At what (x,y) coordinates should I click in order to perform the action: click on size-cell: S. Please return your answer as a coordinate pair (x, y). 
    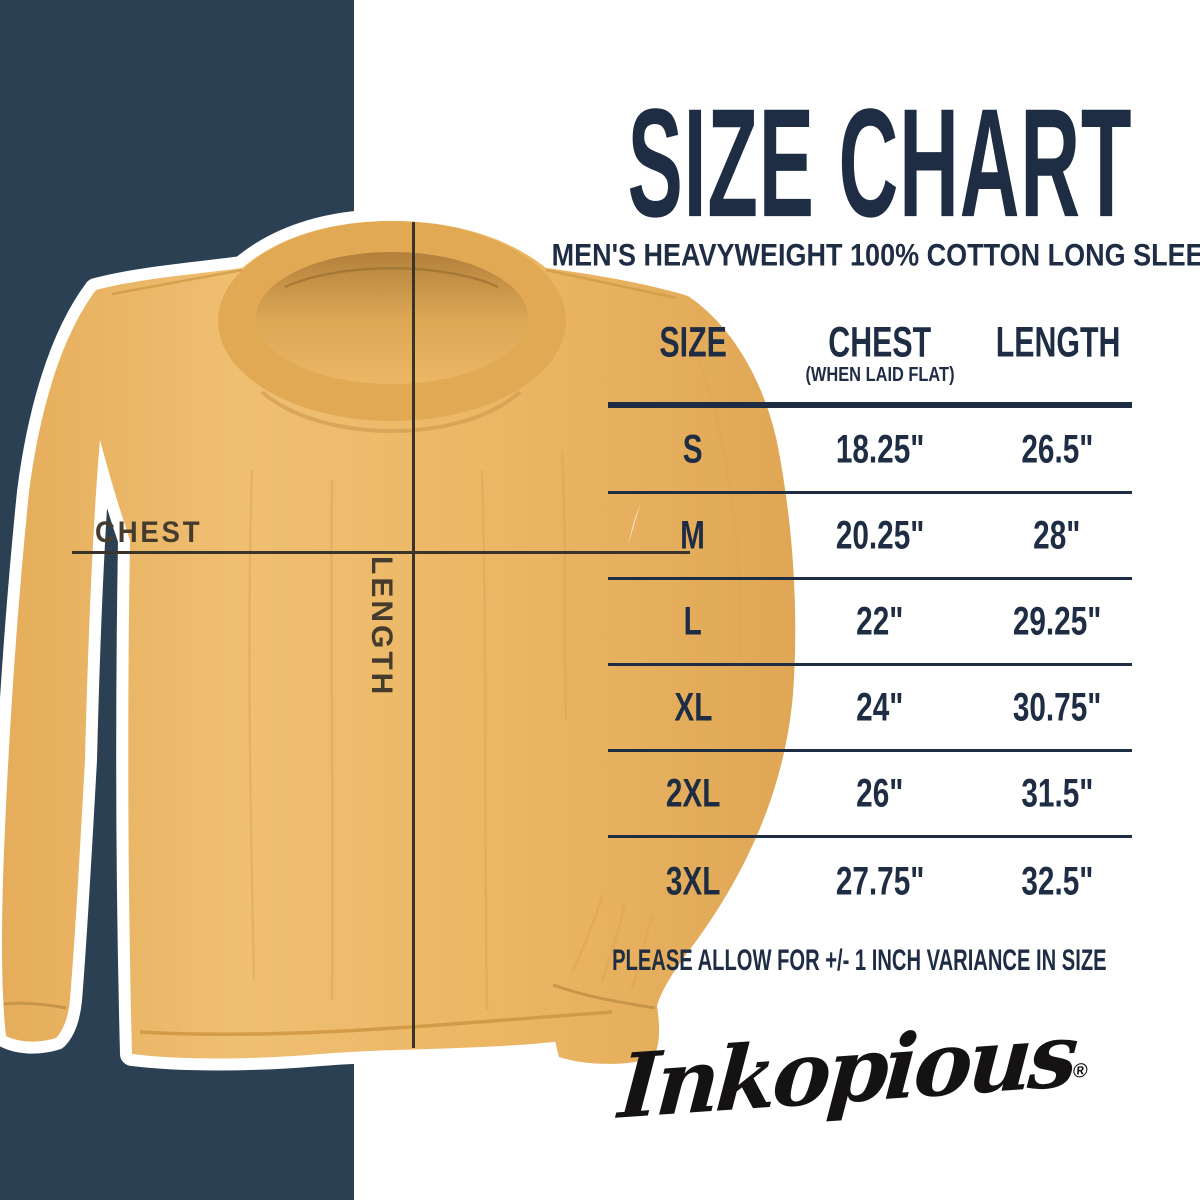
    Looking at the image, I should click on (693, 449).